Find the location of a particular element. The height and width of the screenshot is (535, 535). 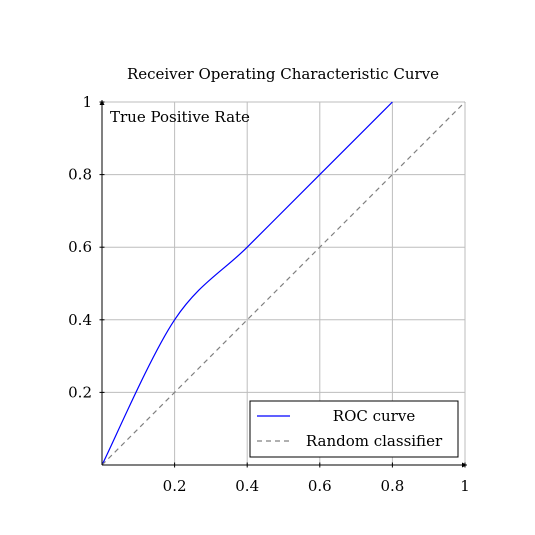

x-tick-label: 0.8 is located at coordinates (392, 486).